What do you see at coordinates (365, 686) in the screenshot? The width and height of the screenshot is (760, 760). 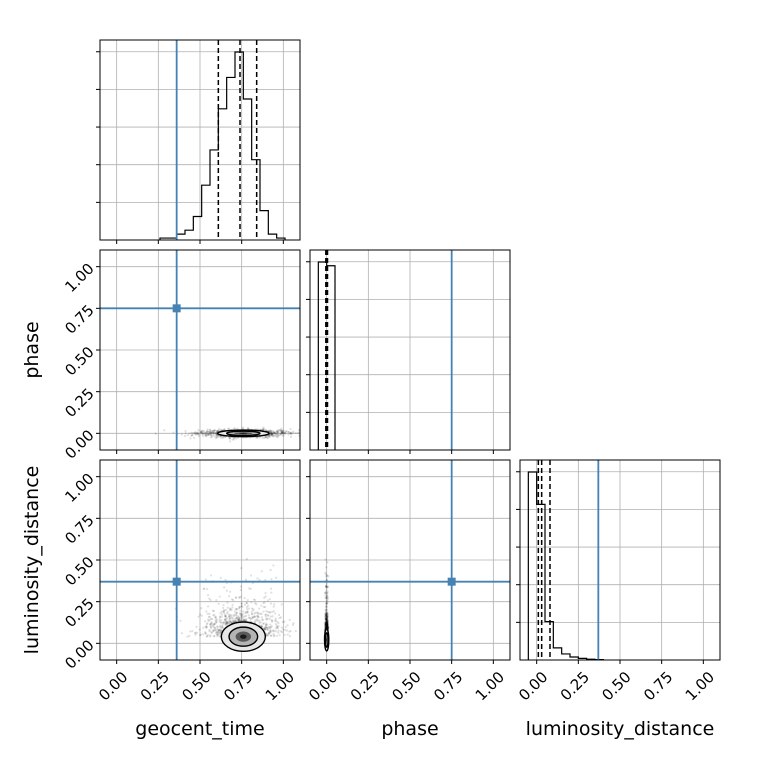 I see `x-tick-label-1: 0.25` at bounding box center [365, 686].